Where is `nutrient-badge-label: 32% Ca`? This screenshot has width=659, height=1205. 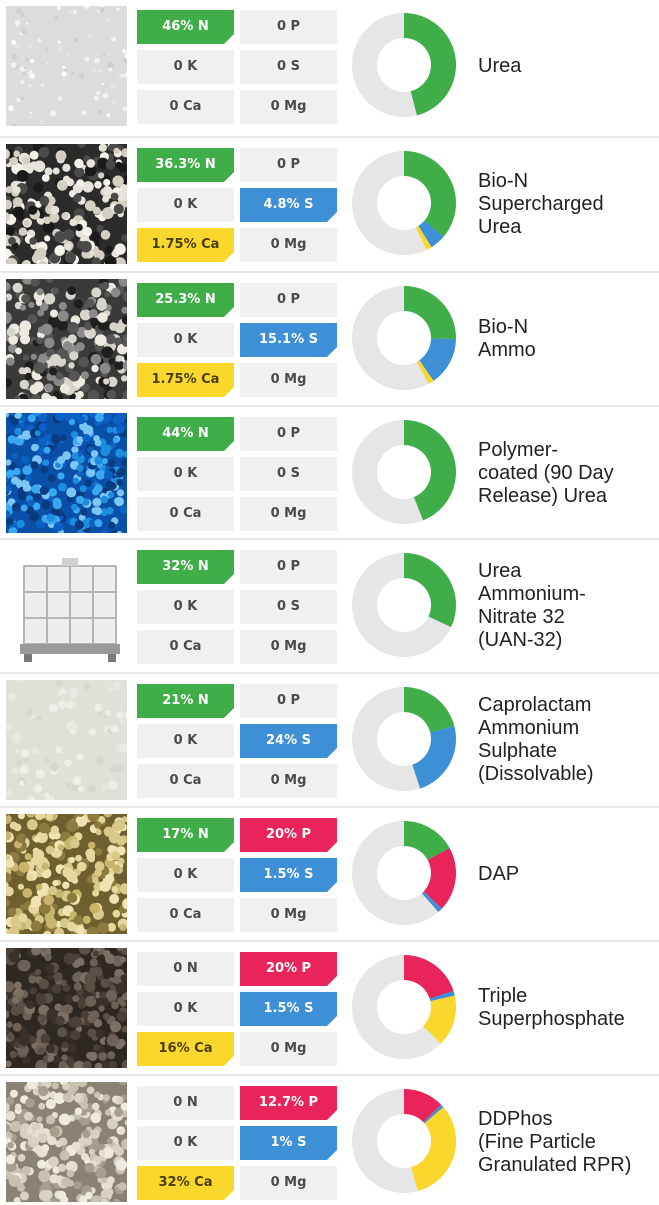 nutrient-badge-label: 32% Ca is located at coordinates (185, 1182).